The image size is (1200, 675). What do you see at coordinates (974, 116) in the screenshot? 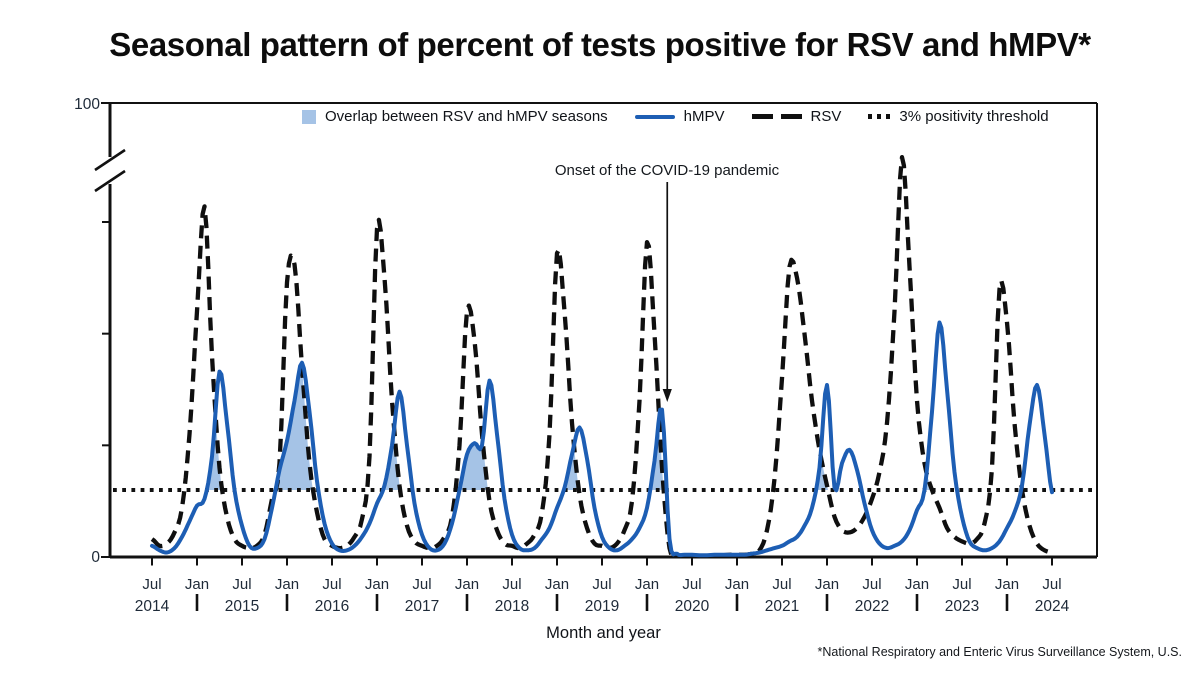
I see `legend-label-threshold: 3% positivity threshold` at bounding box center [974, 116].